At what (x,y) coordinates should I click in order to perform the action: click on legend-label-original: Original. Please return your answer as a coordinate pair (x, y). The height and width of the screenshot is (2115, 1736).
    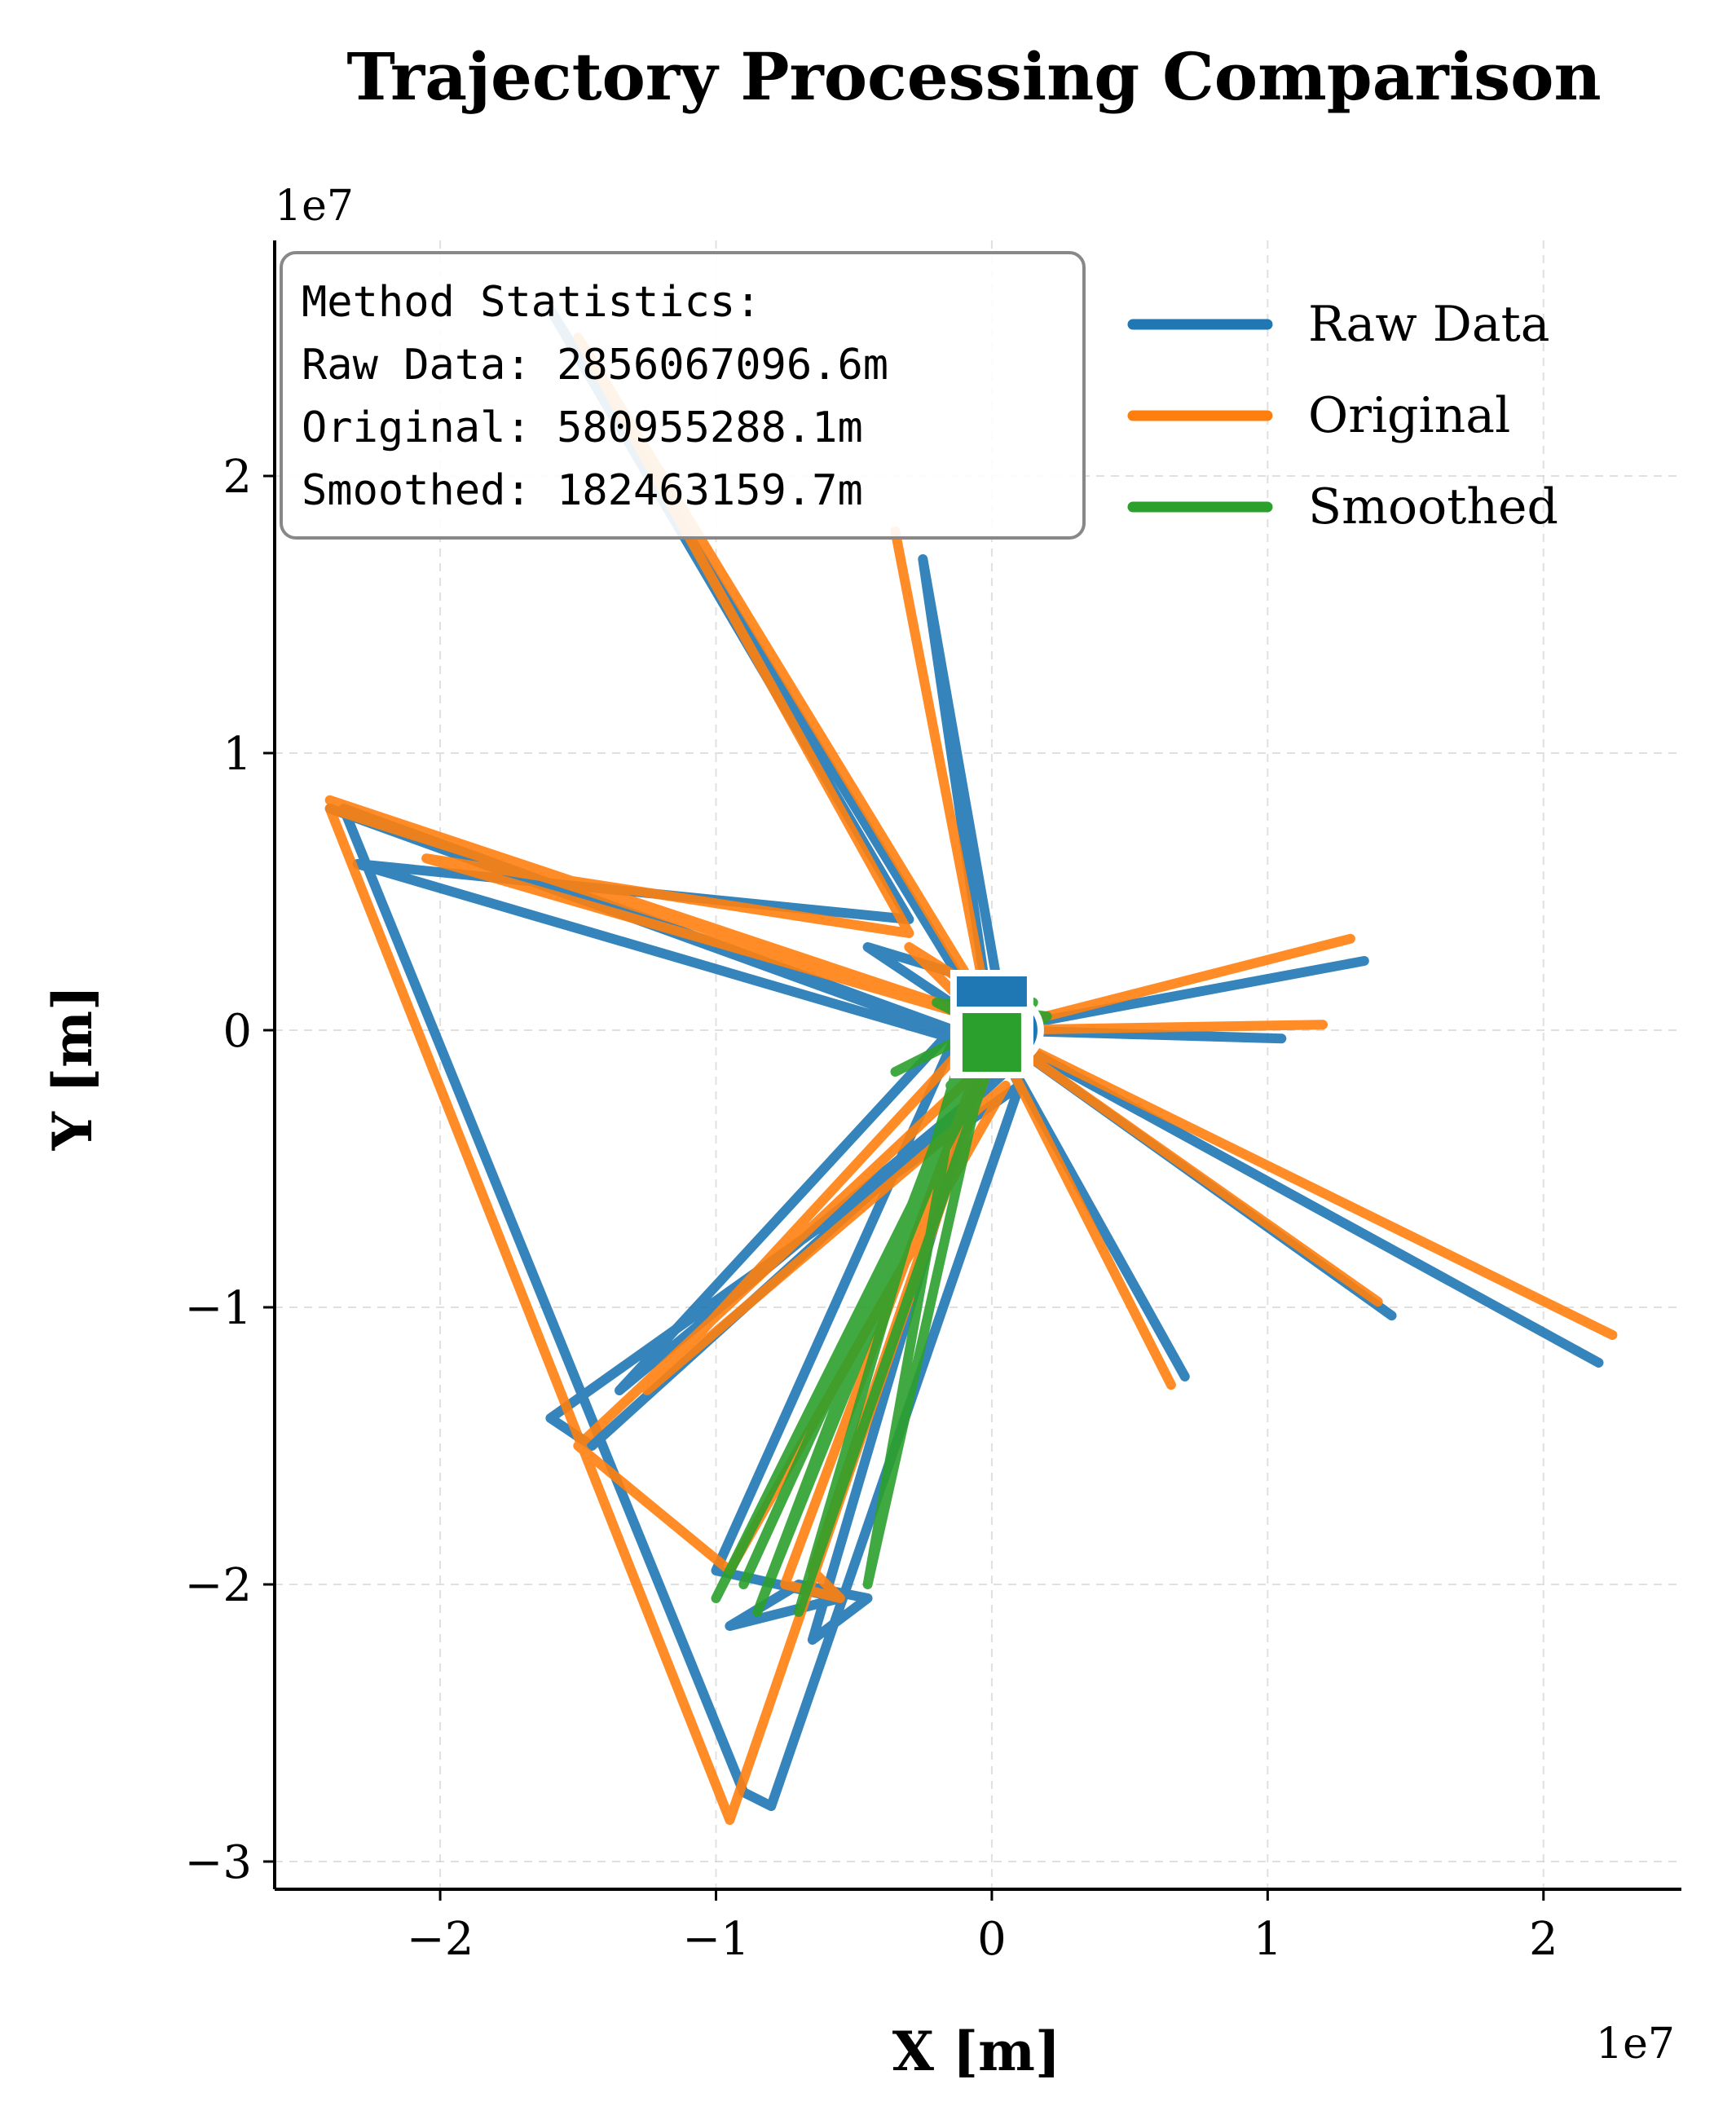
    Looking at the image, I should click on (1409, 415).